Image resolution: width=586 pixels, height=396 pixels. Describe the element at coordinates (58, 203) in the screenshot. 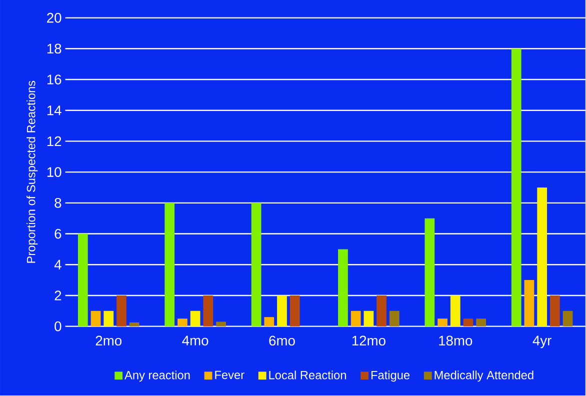

I see `y-tick-label: 8` at that location.